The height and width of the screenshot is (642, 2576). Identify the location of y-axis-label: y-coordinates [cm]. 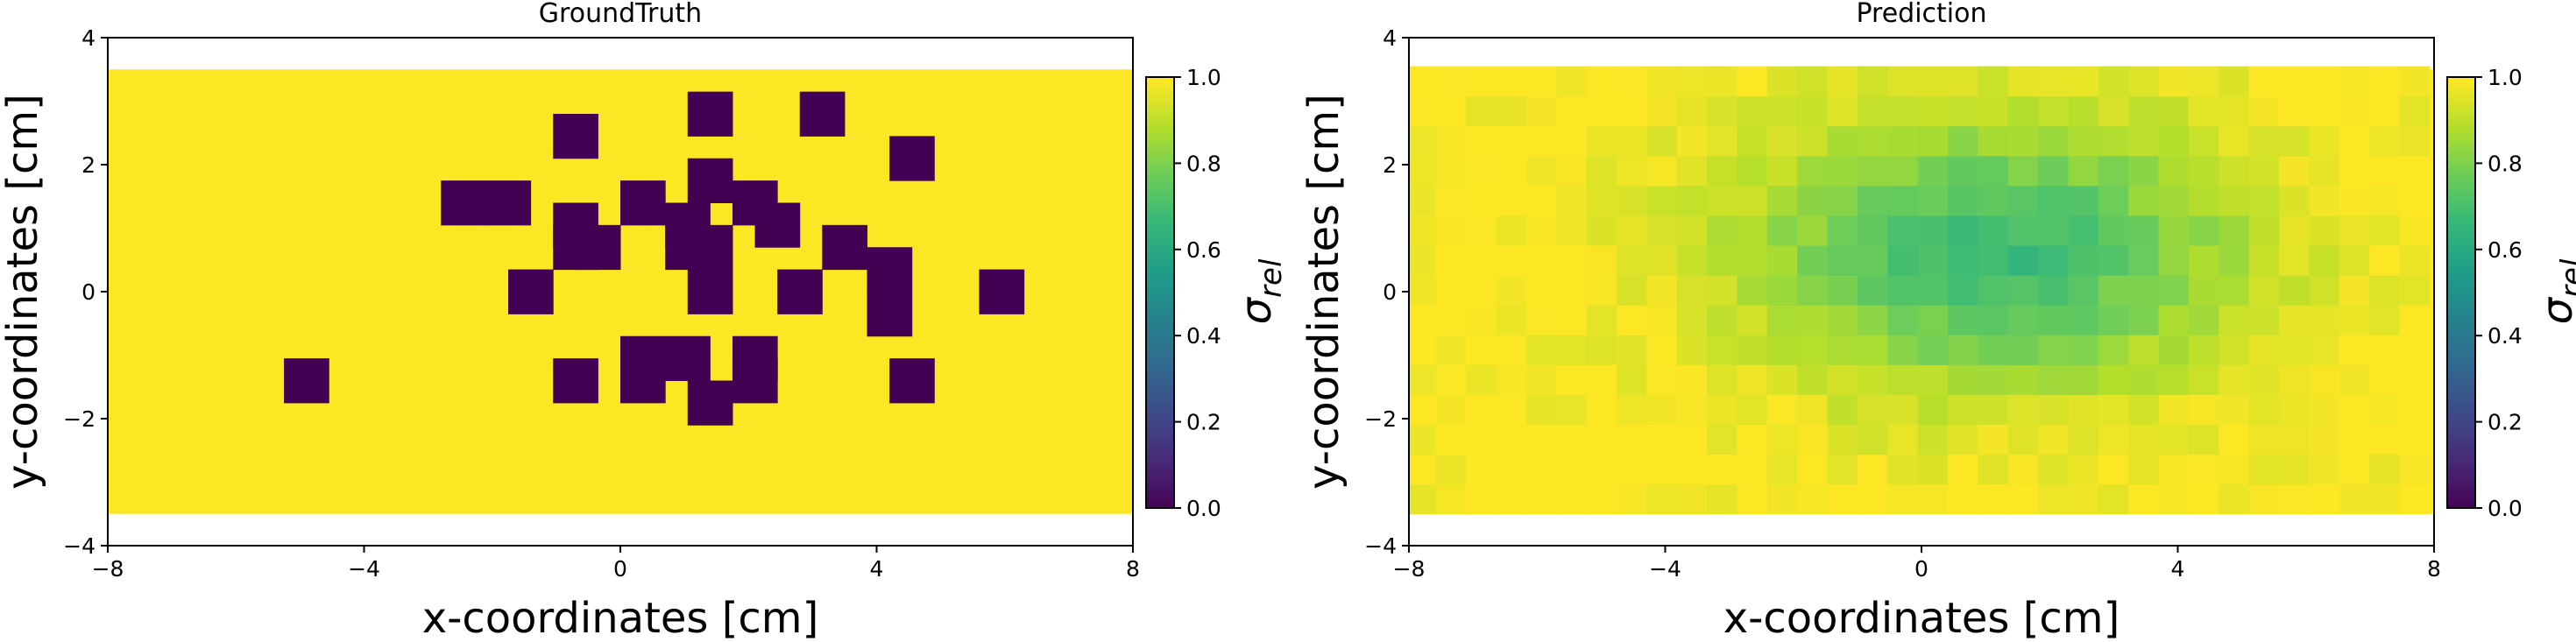
(23, 292).